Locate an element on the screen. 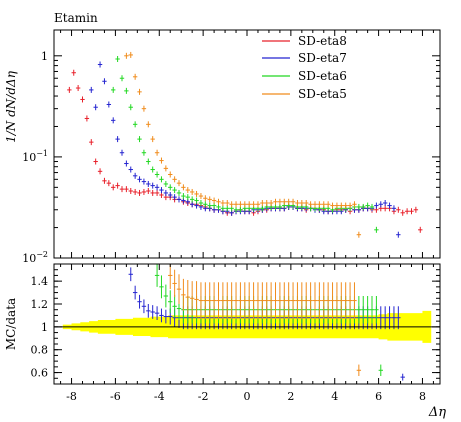 This screenshot has height=422, width=461. chart-title: Etamin is located at coordinates (76, 18).